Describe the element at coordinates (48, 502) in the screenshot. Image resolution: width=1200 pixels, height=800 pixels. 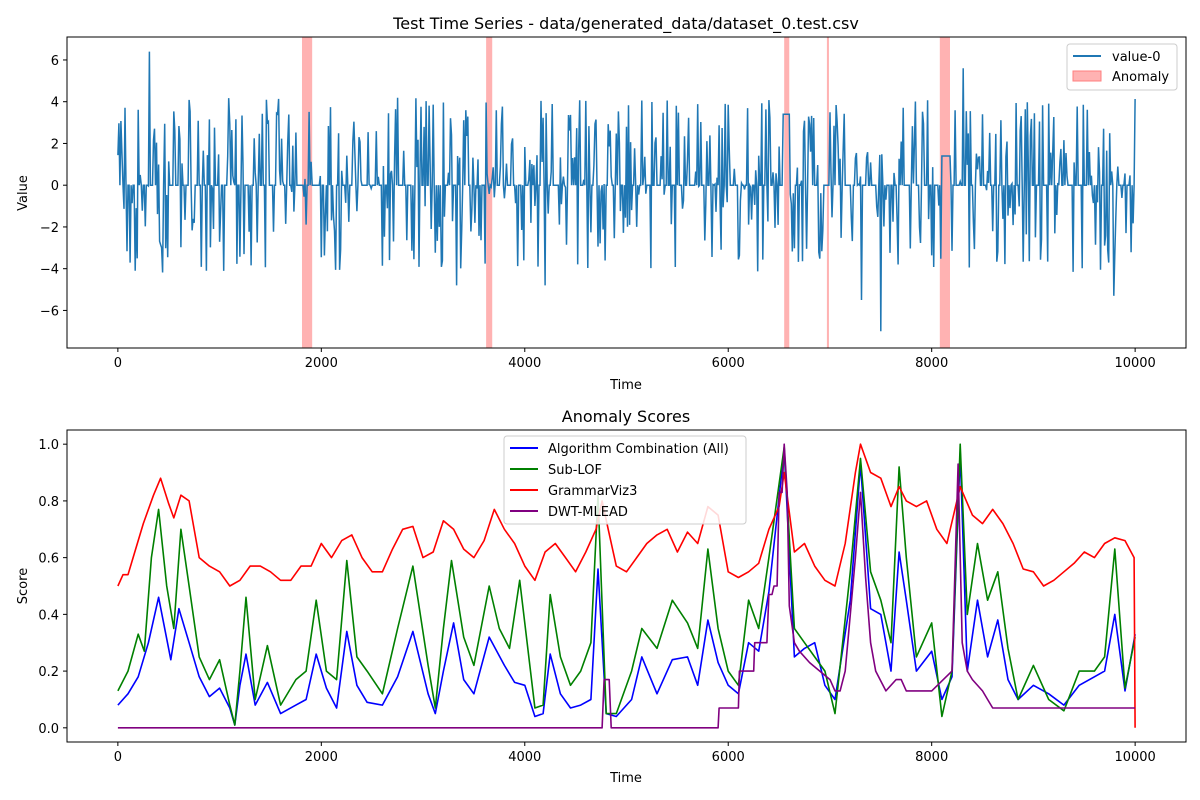
I see `y-tick-label: 0.8` at that location.